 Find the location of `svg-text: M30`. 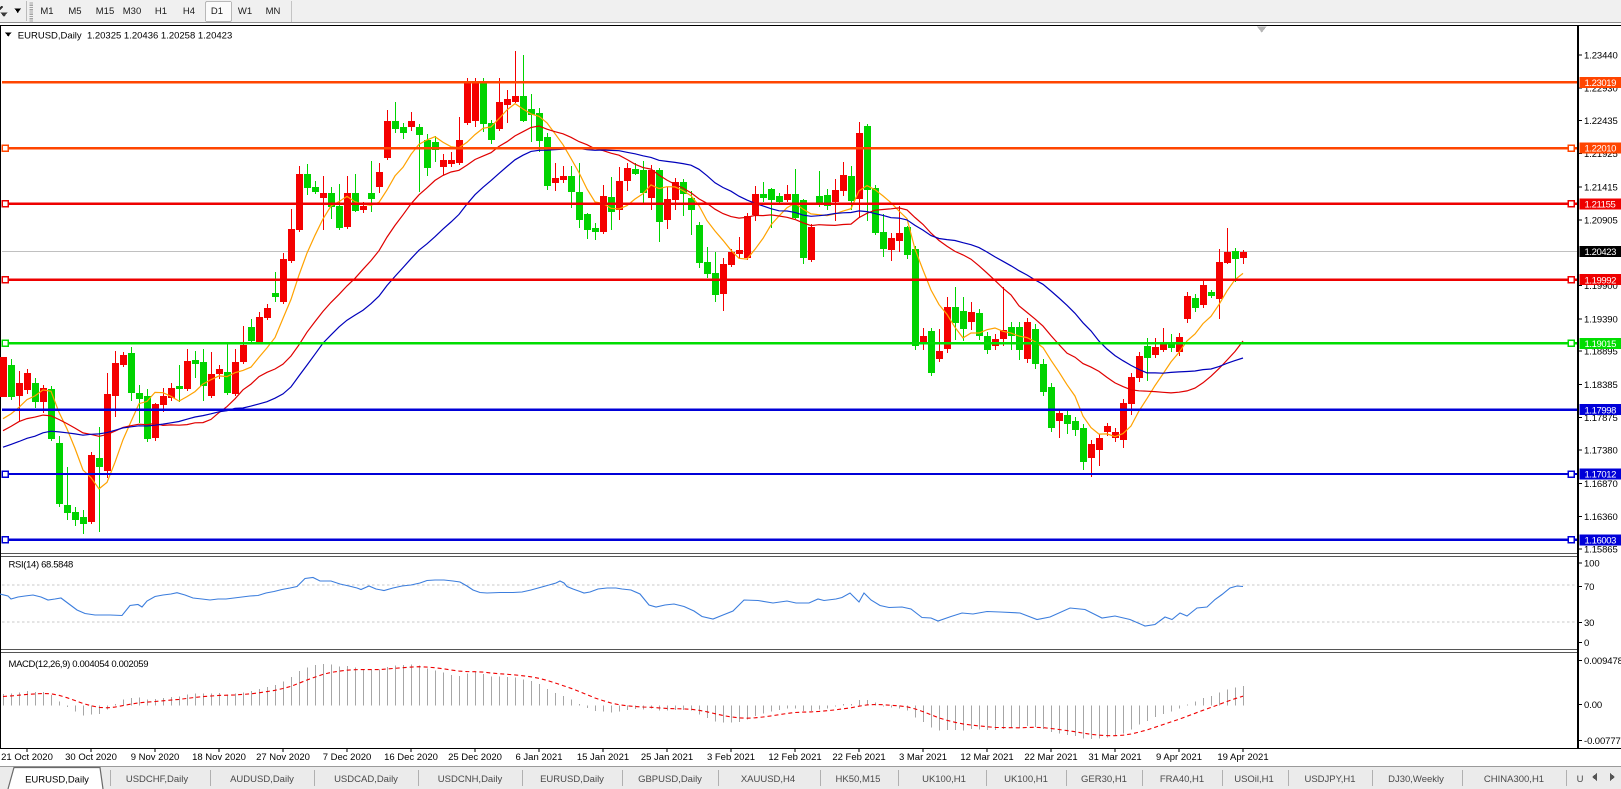

svg-text: M30 is located at coordinates (132, 11).